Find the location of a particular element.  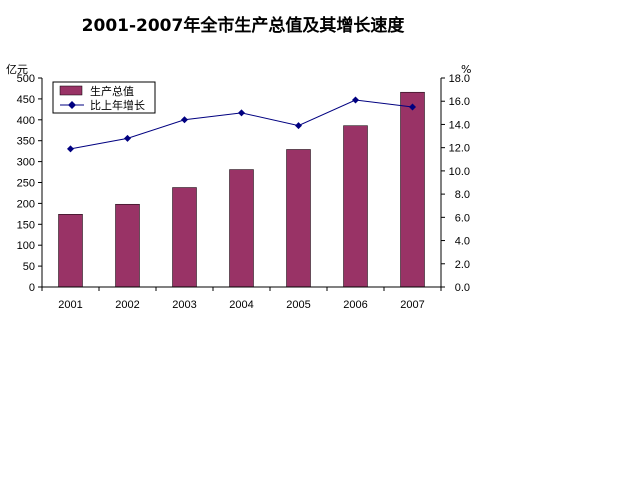

bar-2007 is located at coordinates (412, 189).